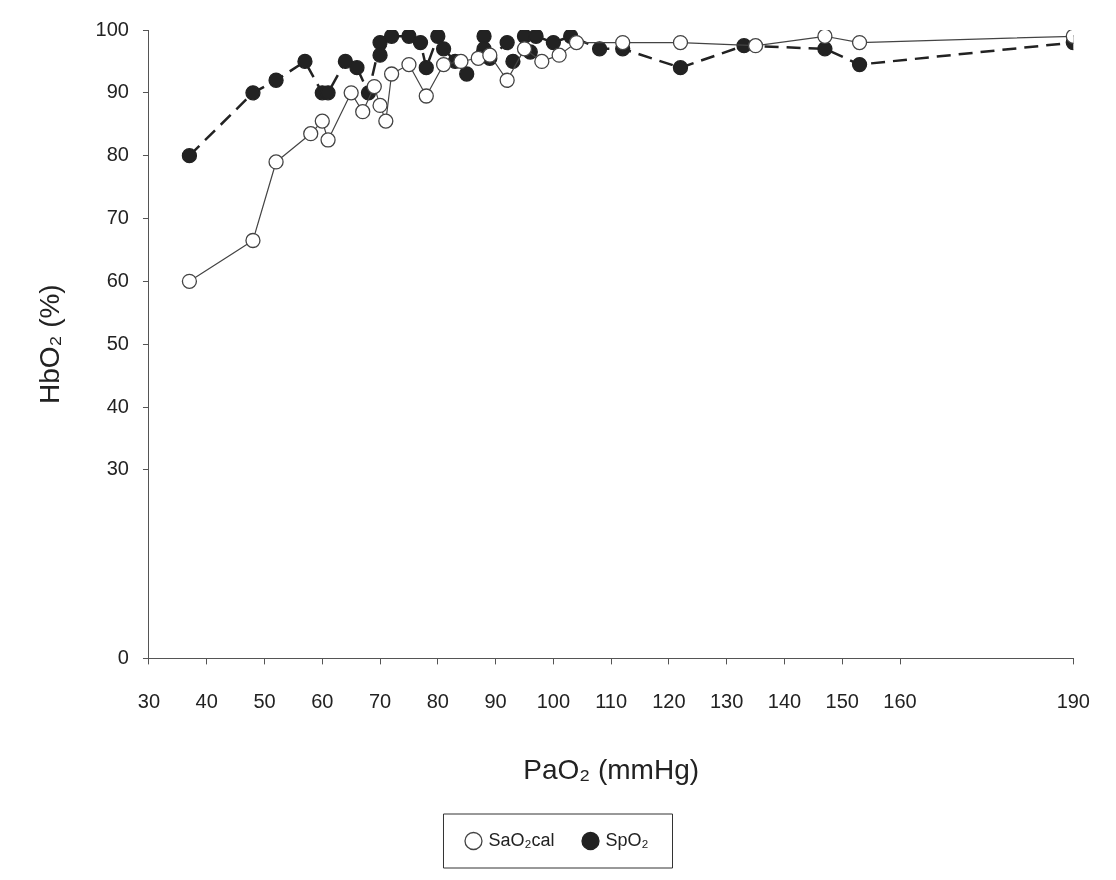  I want to click on y-tick-label: 100, so click(112, 28).